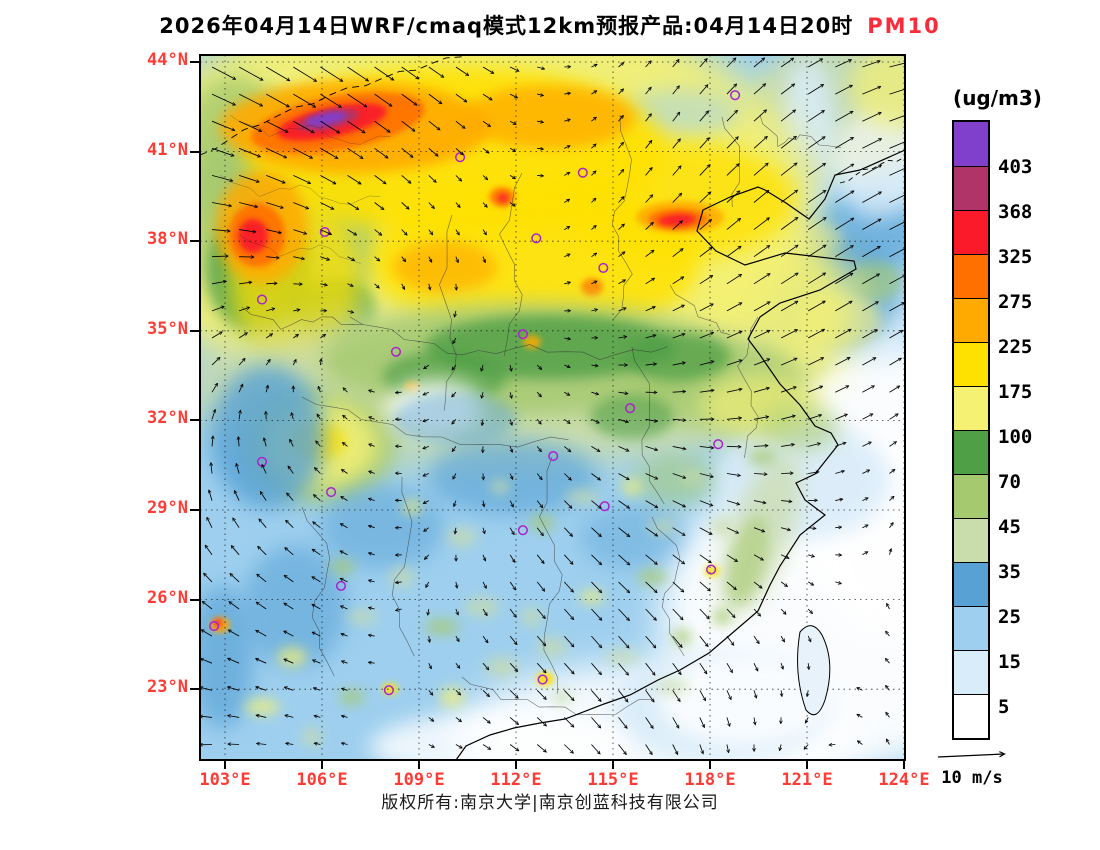 The height and width of the screenshot is (850, 1100). Describe the element at coordinates (1015, 302) in the screenshot. I see `legend-level: 275` at that location.